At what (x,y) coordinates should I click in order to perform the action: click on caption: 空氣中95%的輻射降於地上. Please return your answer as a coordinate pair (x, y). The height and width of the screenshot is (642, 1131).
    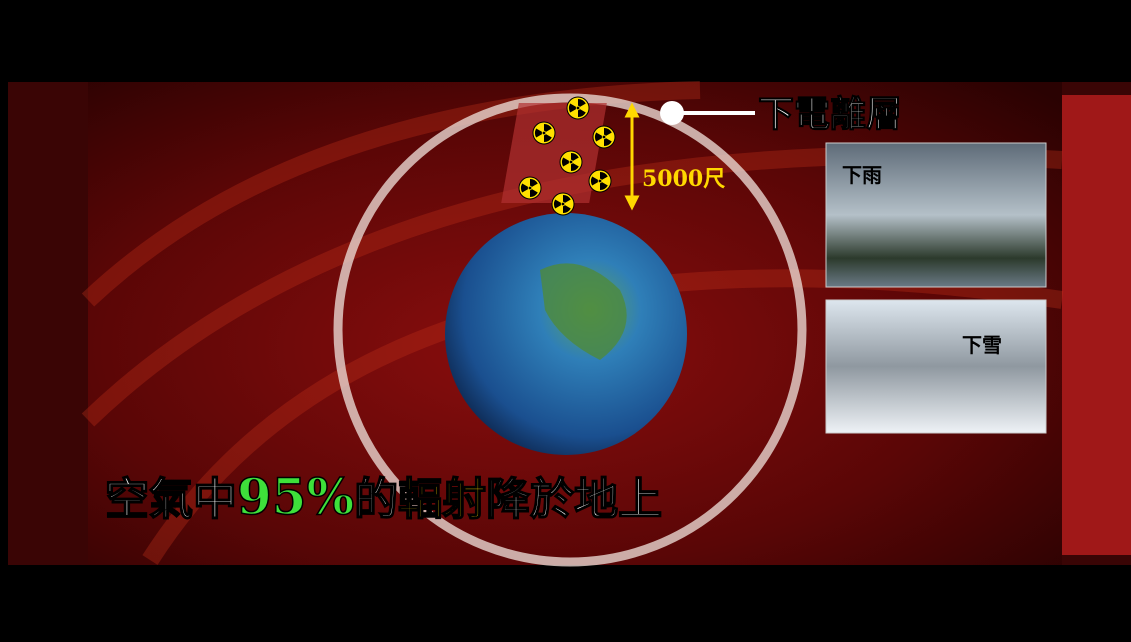
    Looking at the image, I should click on (383, 496).